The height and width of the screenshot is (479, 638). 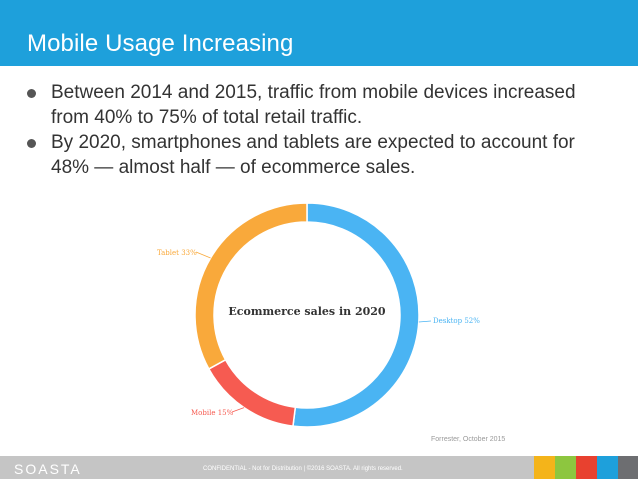 I want to click on title-bar, so click(x=319, y=33).